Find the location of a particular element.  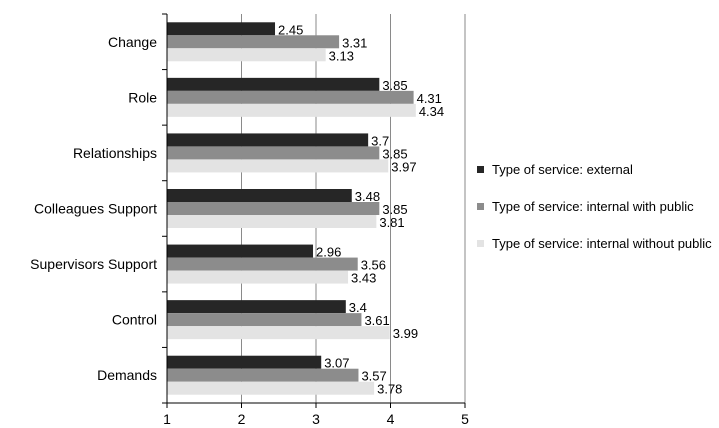

legend-item-internal-without-public: Type of service: internal without public is located at coordinates (597, 244).